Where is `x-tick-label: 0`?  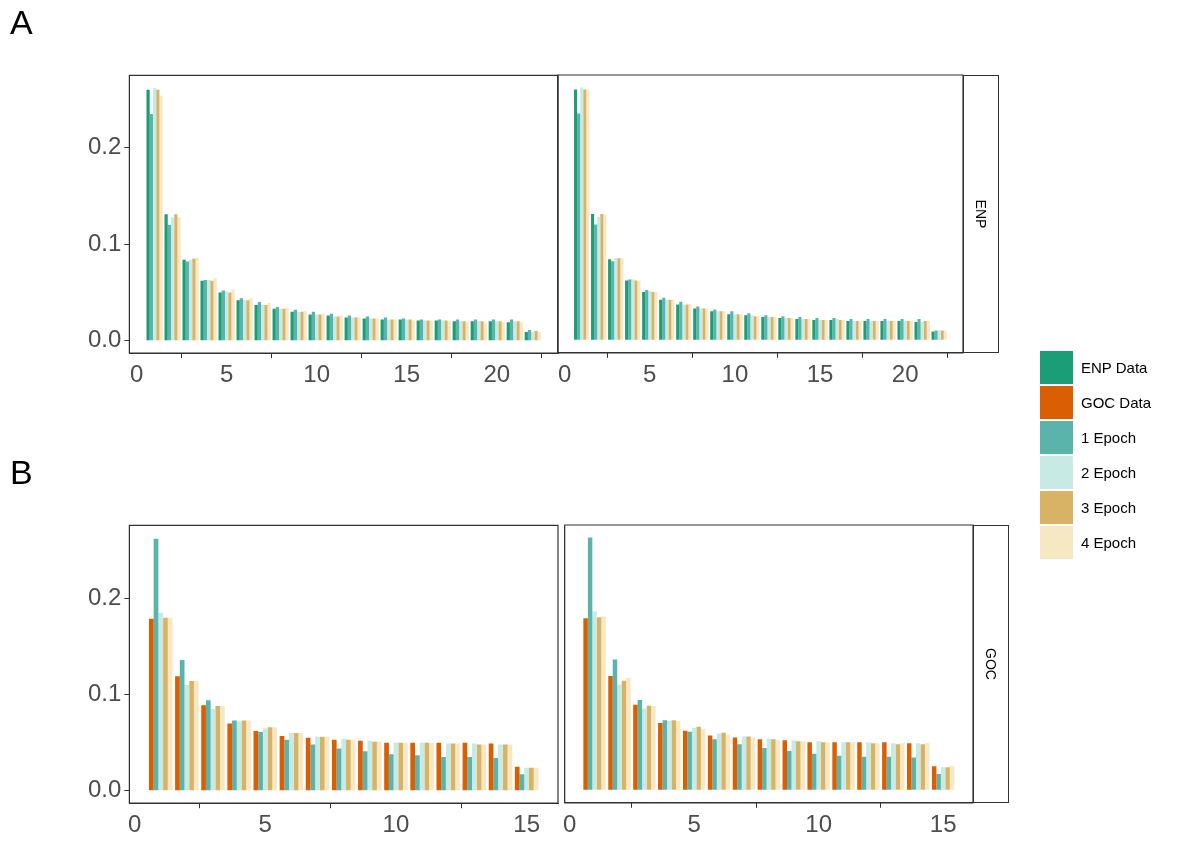
x-tick-label: 0 is located at coordinates (136, 373).